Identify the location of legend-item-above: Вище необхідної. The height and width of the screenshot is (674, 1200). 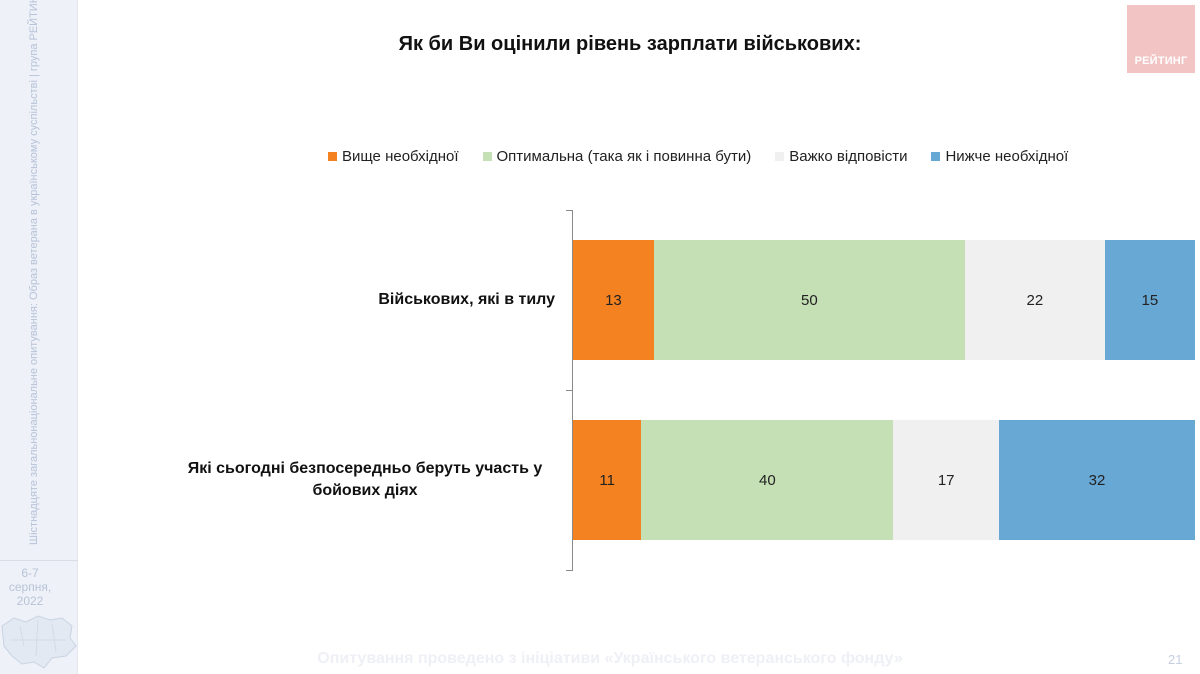
(393, 156).